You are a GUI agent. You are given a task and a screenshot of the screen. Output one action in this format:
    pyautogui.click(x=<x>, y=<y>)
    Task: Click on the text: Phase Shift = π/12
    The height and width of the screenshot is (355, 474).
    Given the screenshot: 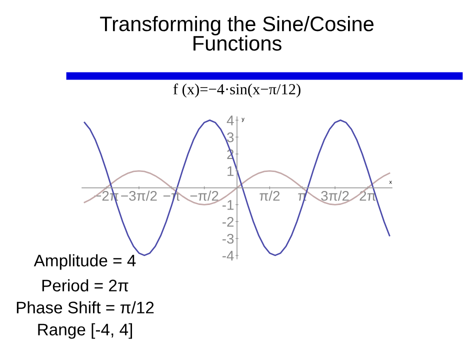 What is the action you would take?
    pyautogui.click(x=85, y=307)
    